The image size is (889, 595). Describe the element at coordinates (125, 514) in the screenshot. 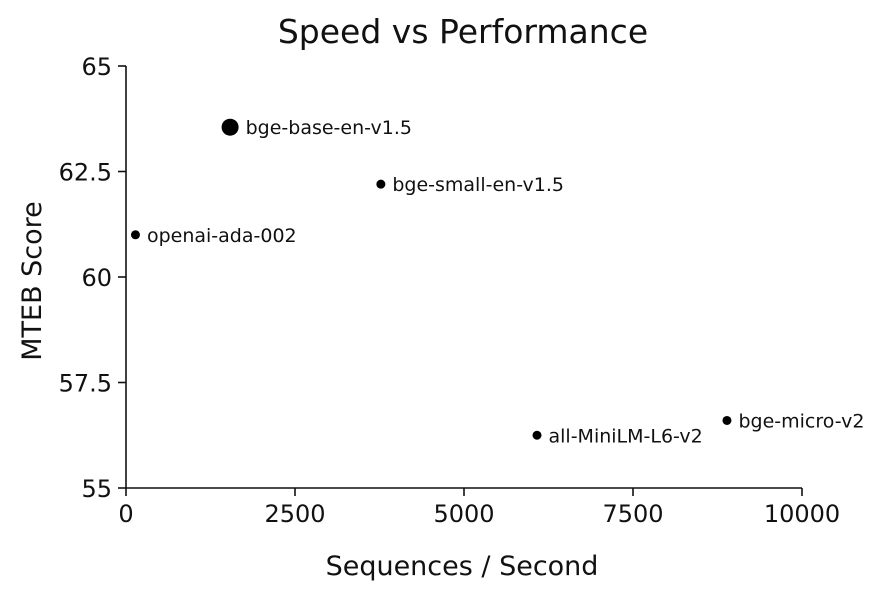

I see `x-tick-label: 0` at that location.